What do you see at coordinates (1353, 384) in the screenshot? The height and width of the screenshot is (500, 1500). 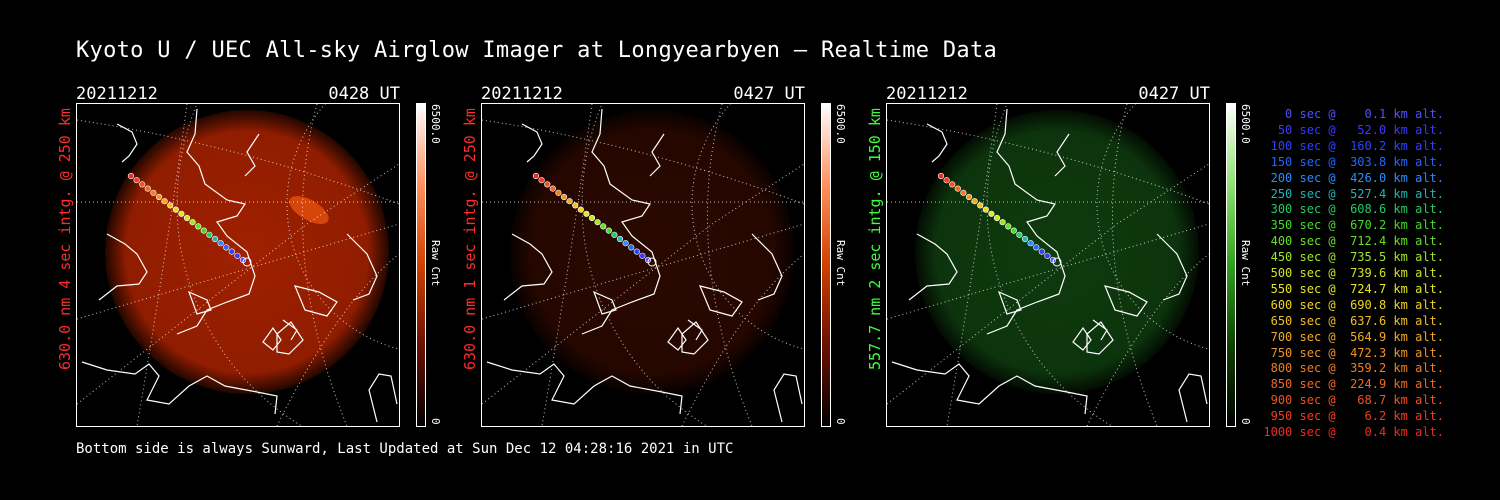 I see `legend-entry: 850 sec @ 224.9 km alt.` at bounding box center [1353, 384].